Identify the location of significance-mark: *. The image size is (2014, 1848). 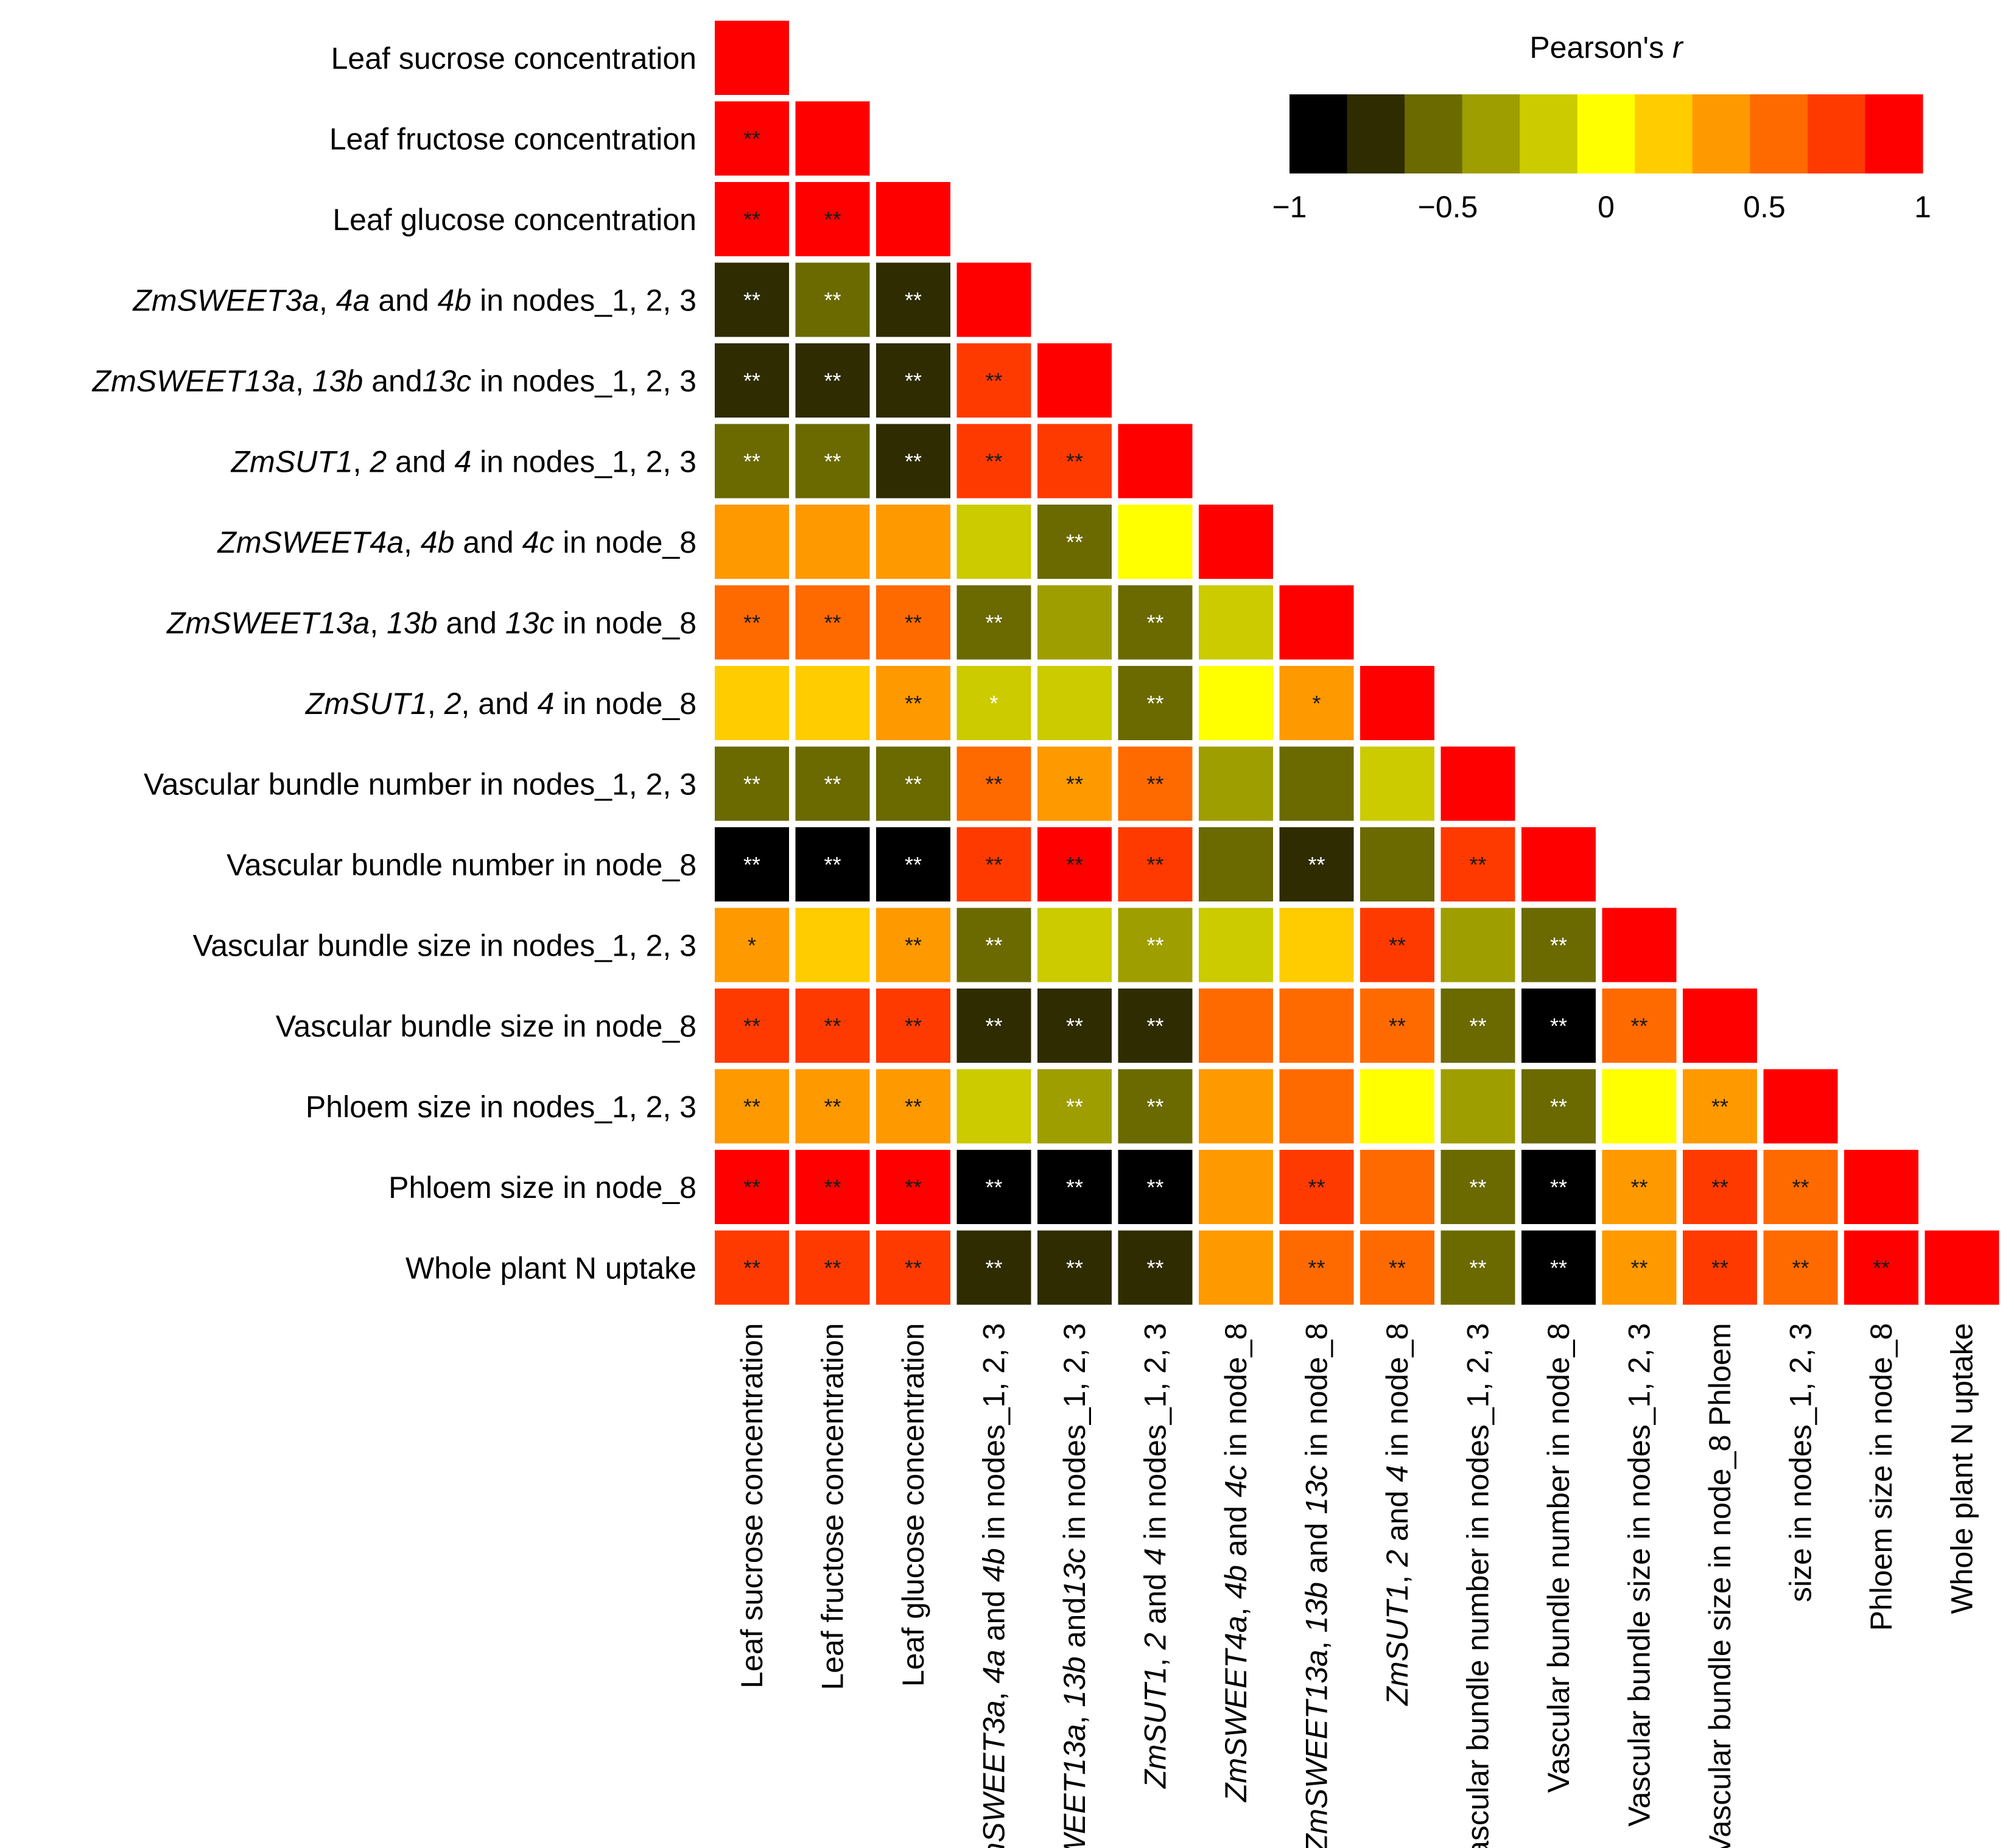
(993, 703).